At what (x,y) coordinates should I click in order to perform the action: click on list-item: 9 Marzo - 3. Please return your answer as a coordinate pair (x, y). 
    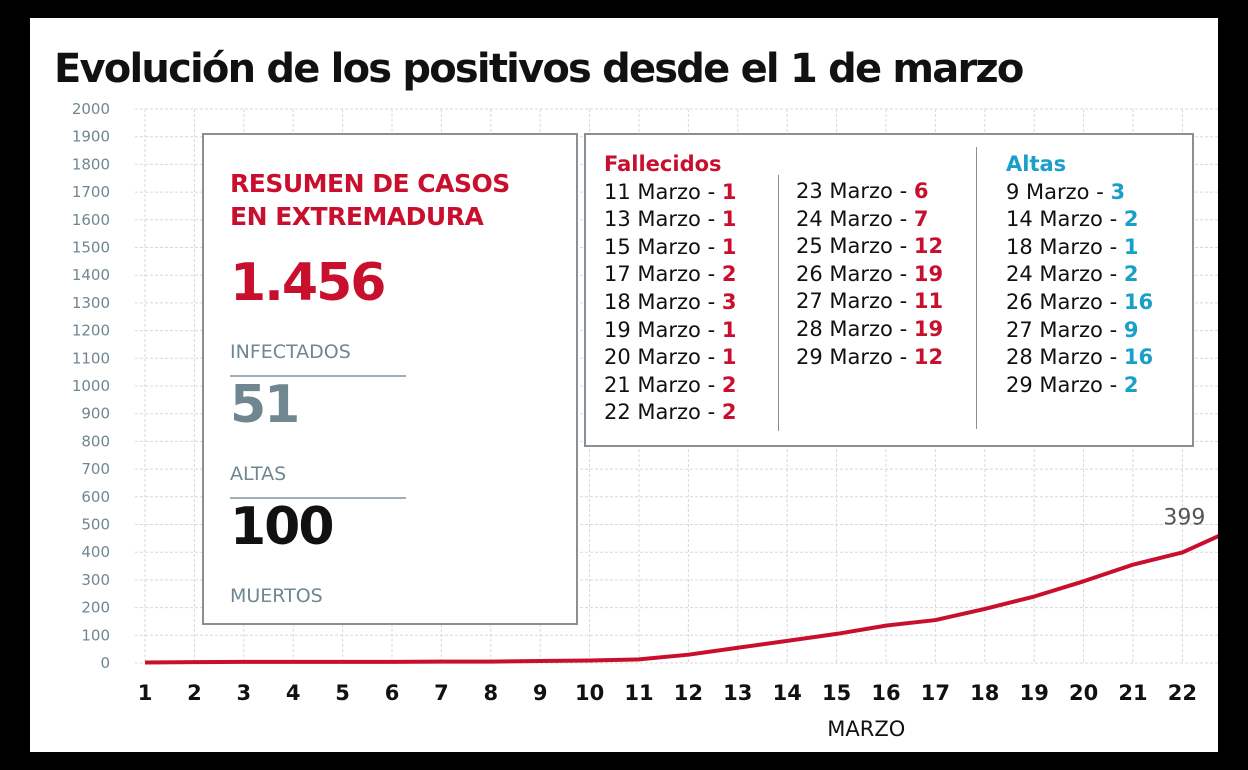
    Looking at the image, I should click on (1079, 193).